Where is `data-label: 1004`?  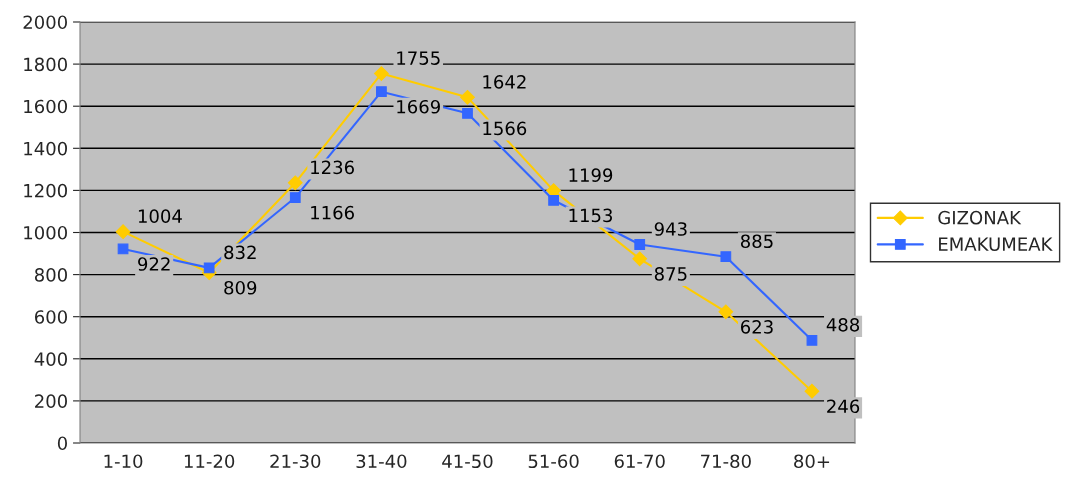
data-label: 1004 is located at coordinates (160, 216).